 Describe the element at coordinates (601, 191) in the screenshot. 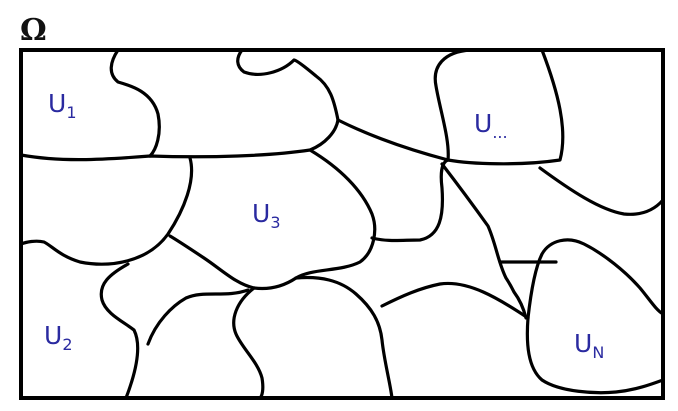

I see `curve-right-sweep` at that location.